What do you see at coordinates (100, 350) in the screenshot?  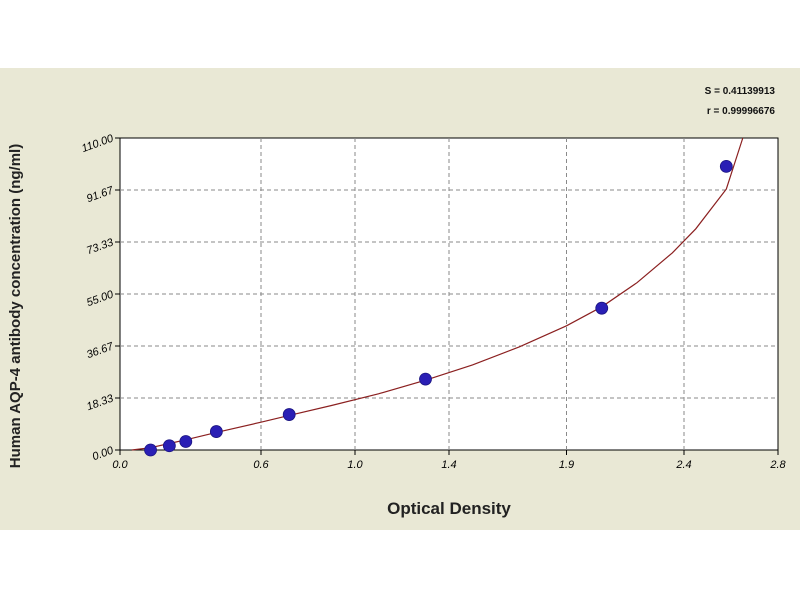 I see `y-tick-label: 36.67` at bounding box center [100, 350].